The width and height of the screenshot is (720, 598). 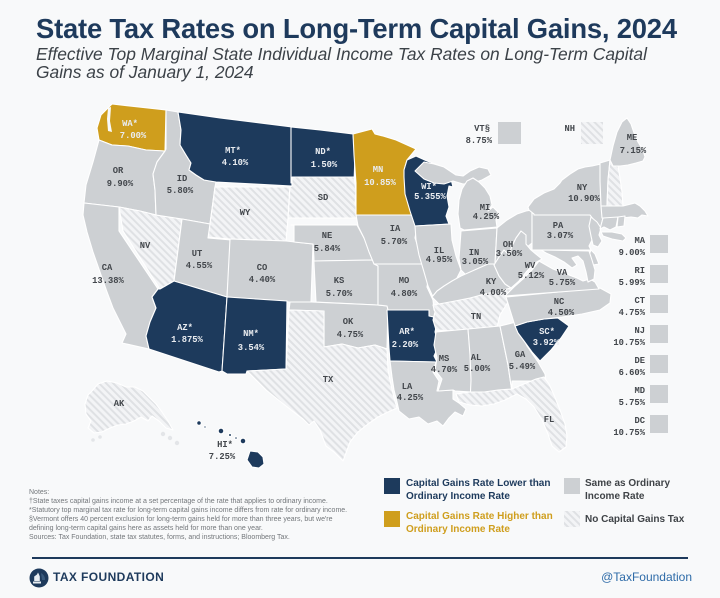 I want to click on svg-text: KY, so click(x=491, y=282).